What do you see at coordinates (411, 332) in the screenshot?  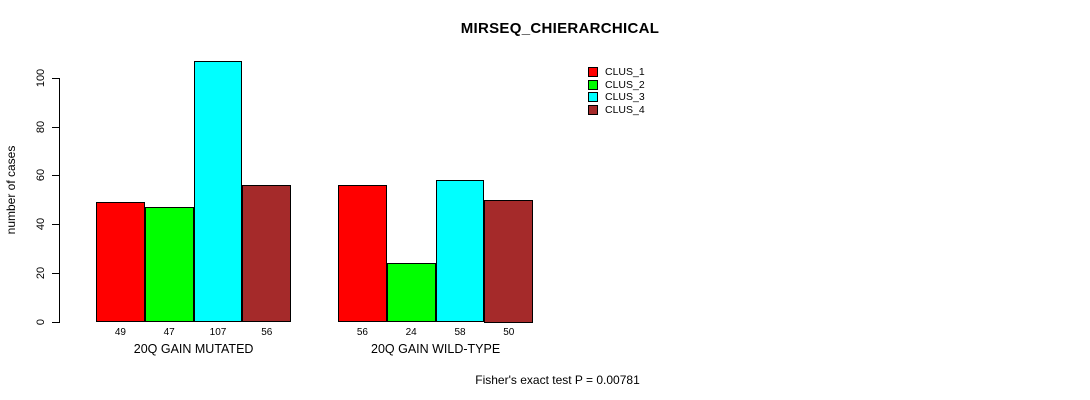 I see `bar-value-label: 24` at bounding box center [411, 332].